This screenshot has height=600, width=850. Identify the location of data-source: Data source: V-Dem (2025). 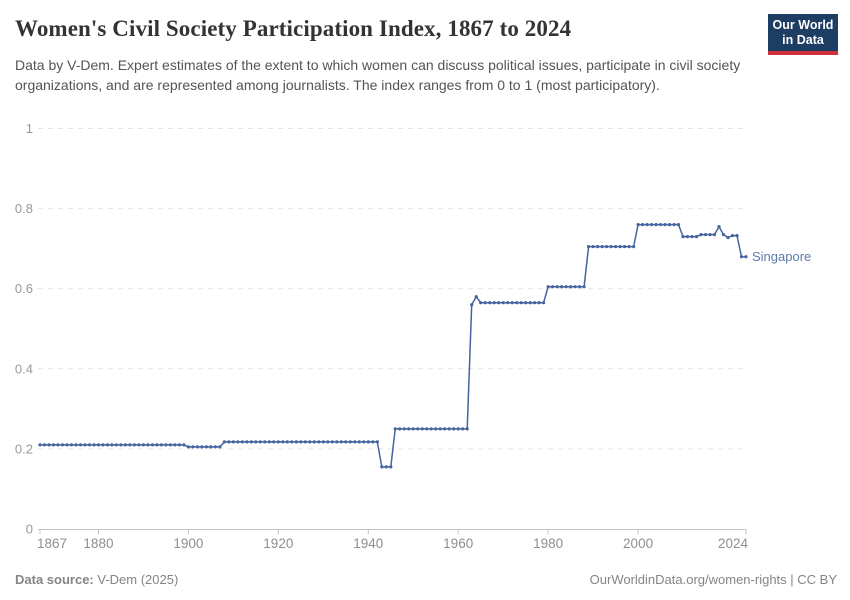
(96, 579).